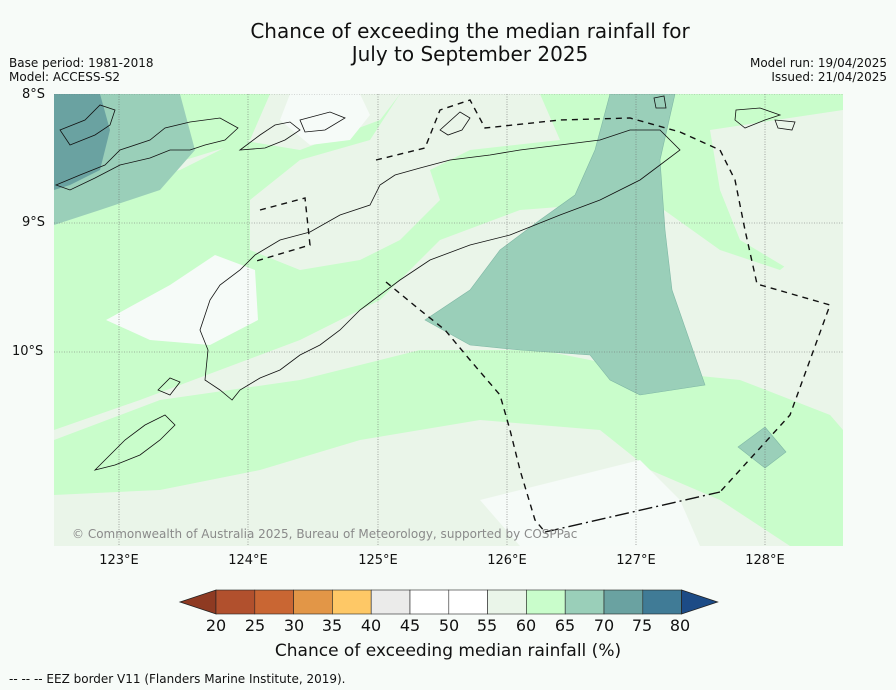  Describe the element at coordinates (449, 625) in the screenshot. I see `cb-tick: 50` at that location.